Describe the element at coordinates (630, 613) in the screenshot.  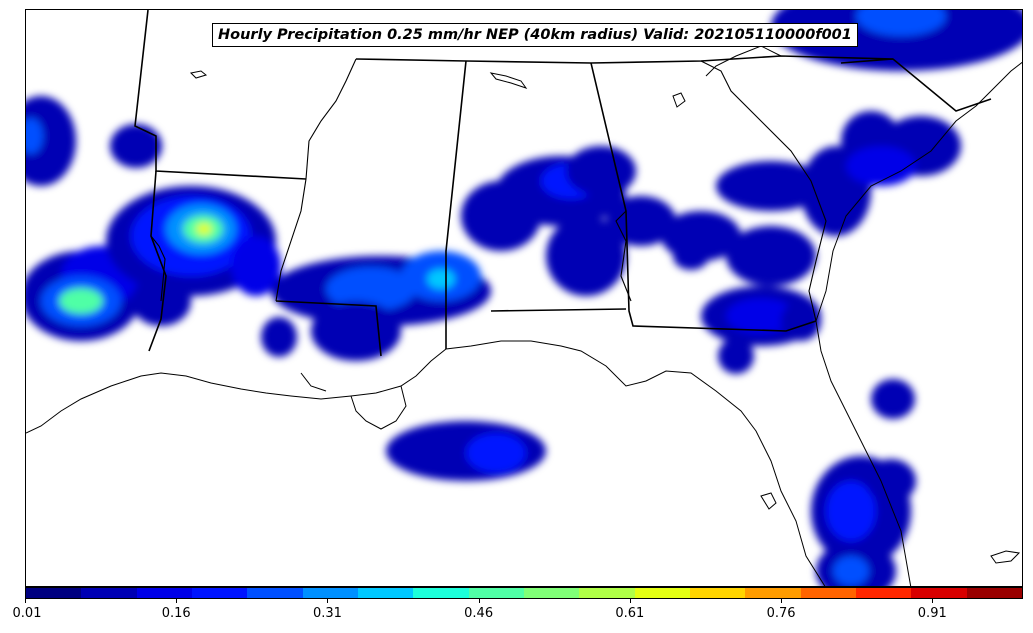
I see `colorbar-tick-label: 0.61` at that location.